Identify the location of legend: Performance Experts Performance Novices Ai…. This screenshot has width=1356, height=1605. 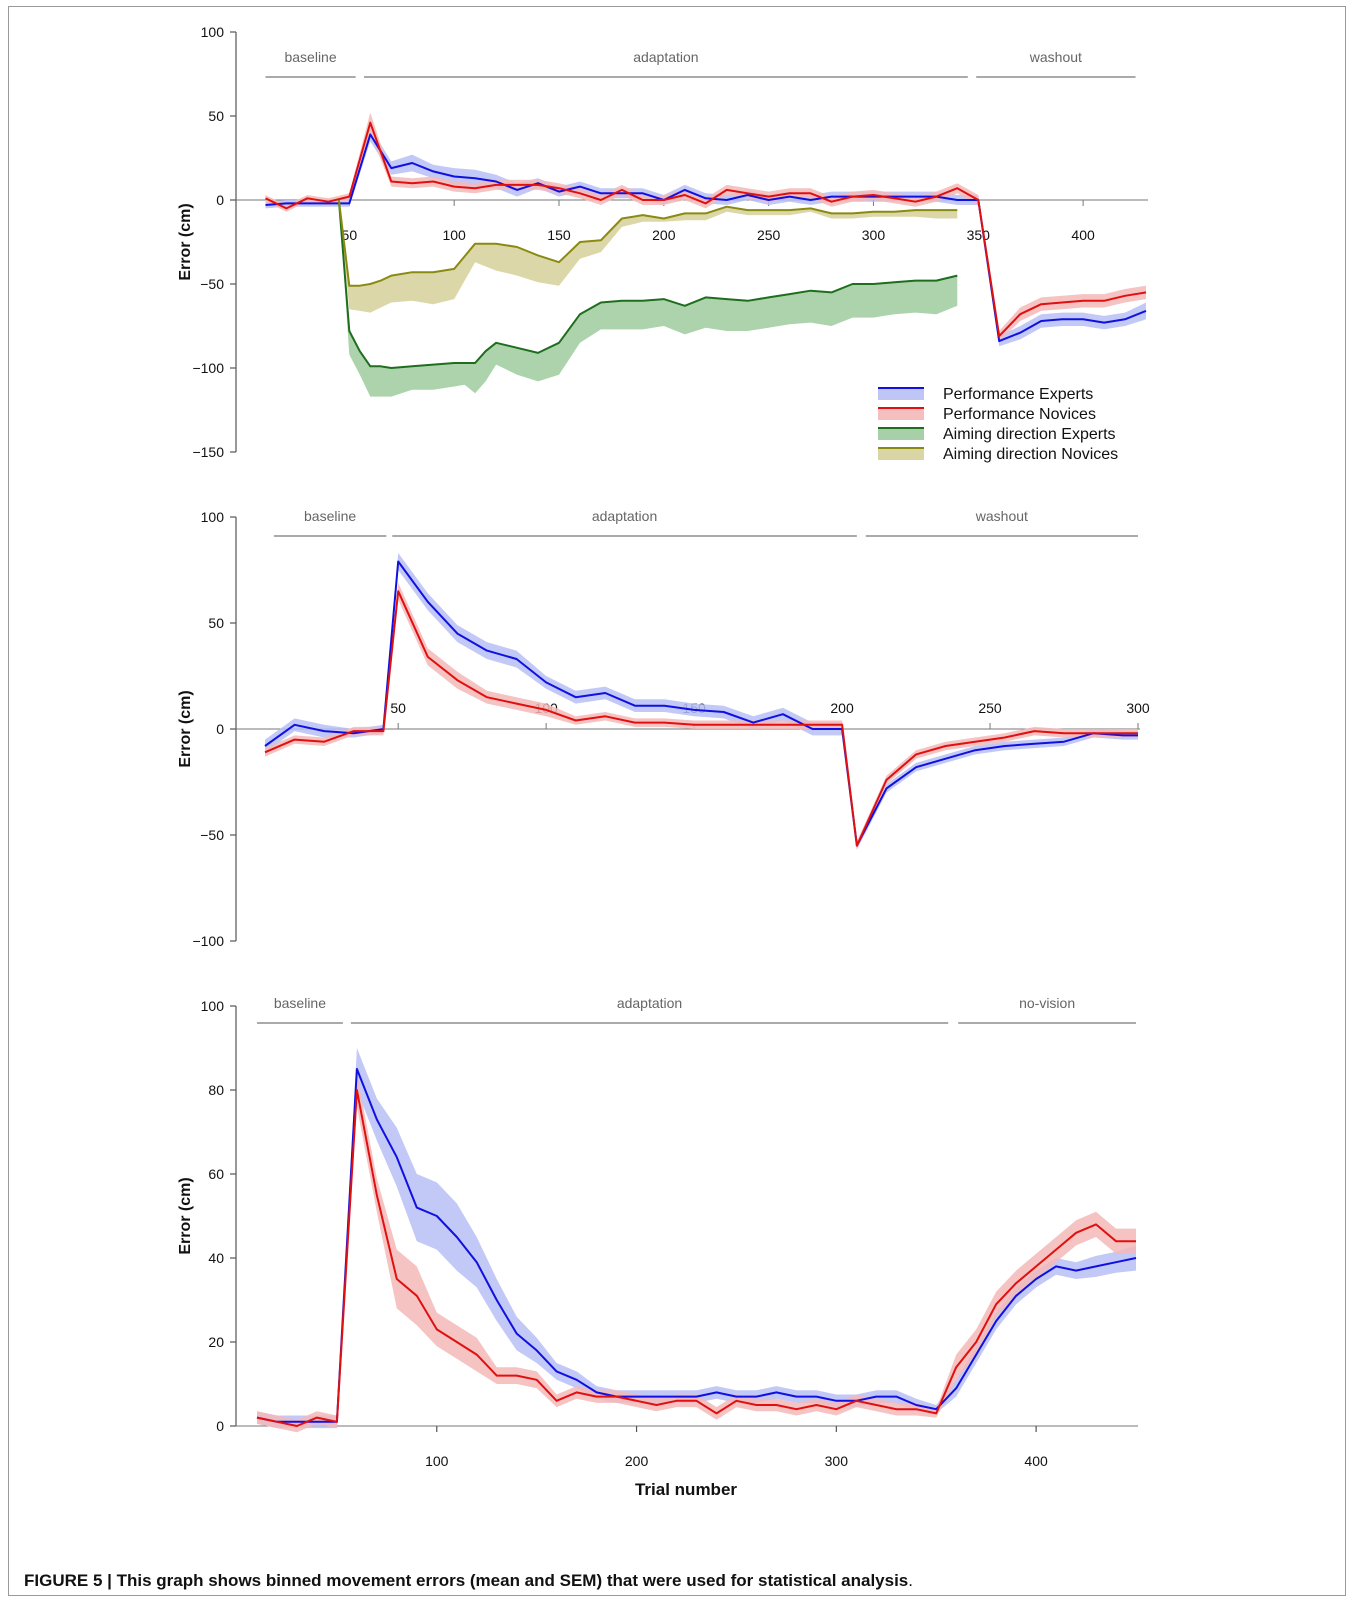
(998, 424).